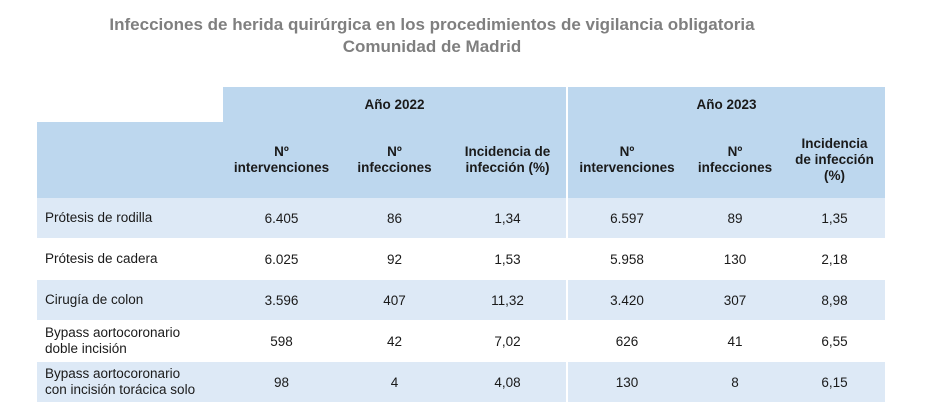 This screenshot has width=925, height=420. What do you see at coordinates (834, 259) in the screenshot?
I see `incidence-2023-cell: 2,18` at bounding box center [834, 259].